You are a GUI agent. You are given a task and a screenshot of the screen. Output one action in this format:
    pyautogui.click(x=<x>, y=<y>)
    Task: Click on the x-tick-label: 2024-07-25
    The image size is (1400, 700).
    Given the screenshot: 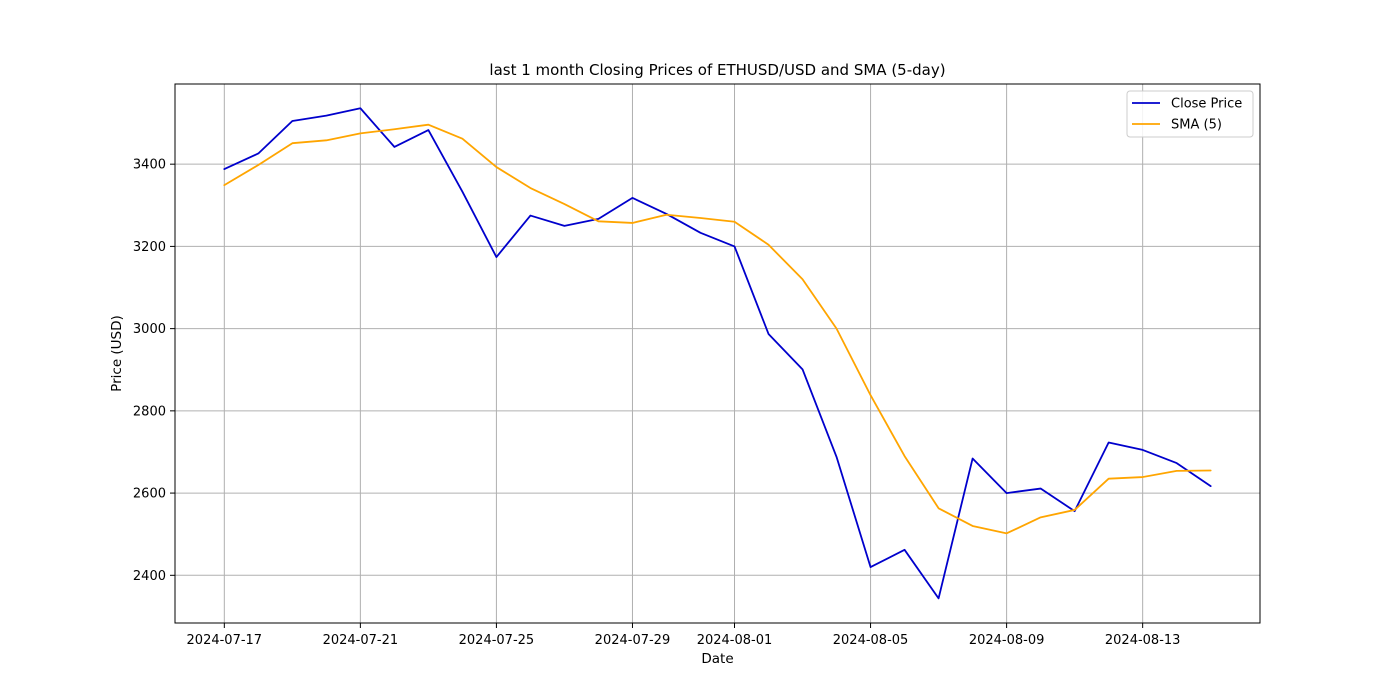 What is the action you would take?
    pyautogui.click(x=497, y=640)
    